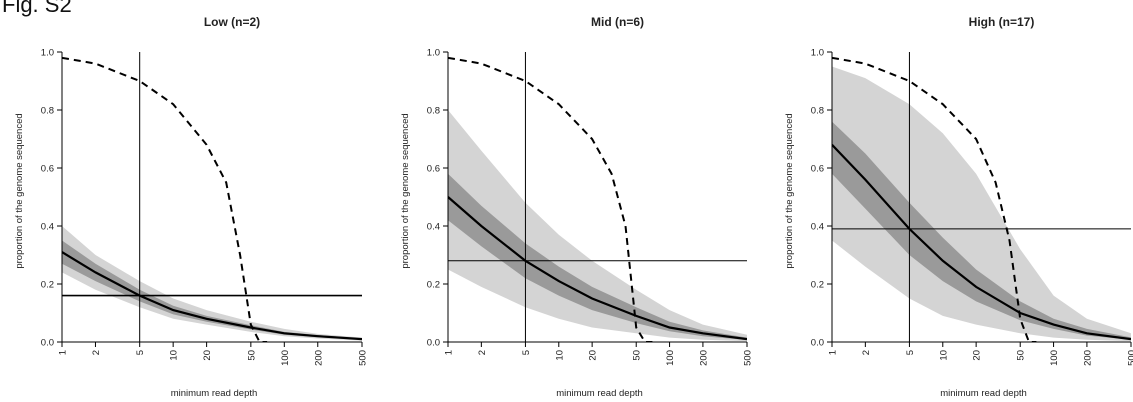 This screenshot has width=1133, height=402. What do you see at coordinates (37, 8) in the screenshot?
I see `figure-label: Fig. S2` at bounding box center [37, 8].